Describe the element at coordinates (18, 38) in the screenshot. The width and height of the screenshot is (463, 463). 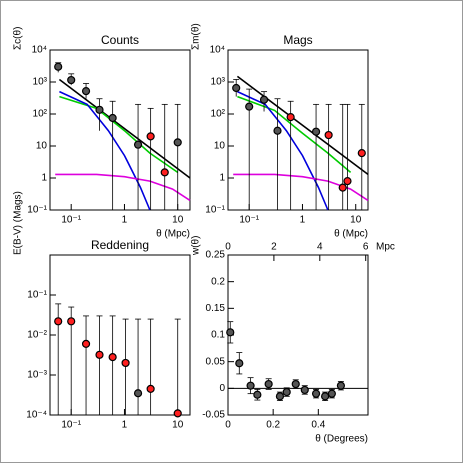
I see `y-label: Σc(θ)` at that location.